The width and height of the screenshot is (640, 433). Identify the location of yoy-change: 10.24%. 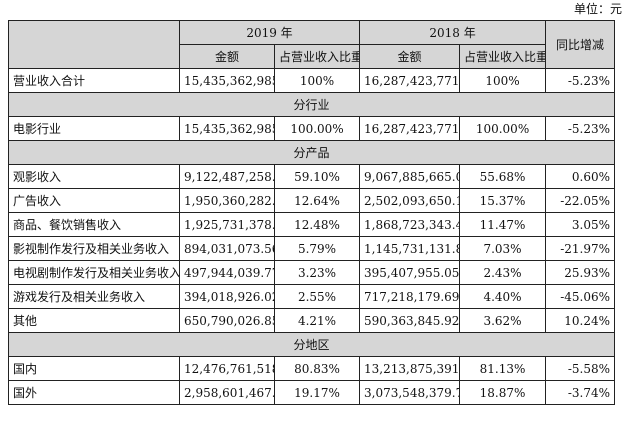
(580, 320).